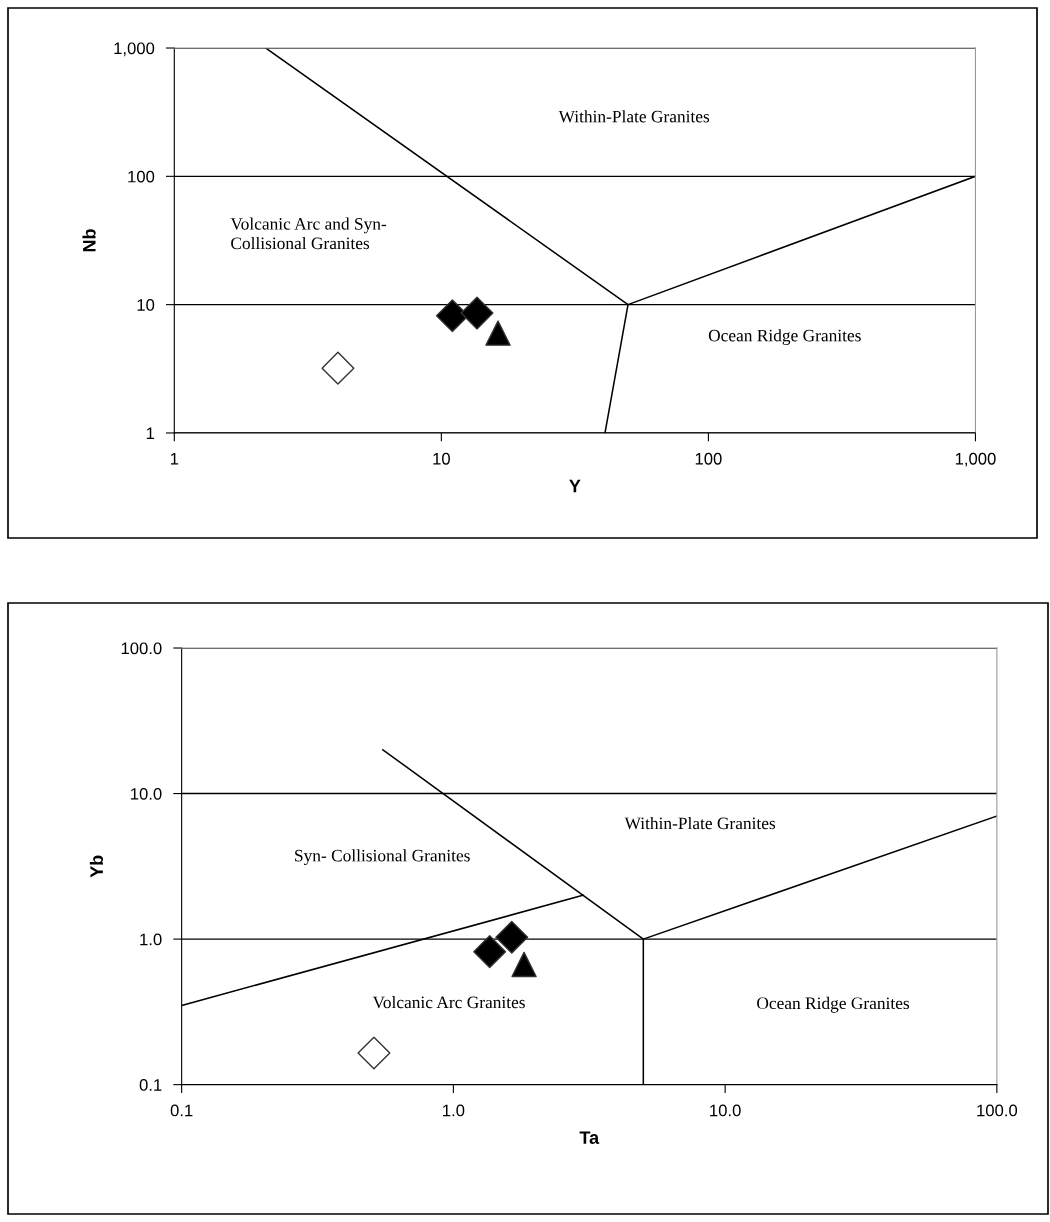 This screenshot has height=1222, width=1050. I want to click on annotation: Syn- Collisional Granites, so click(382, 857).